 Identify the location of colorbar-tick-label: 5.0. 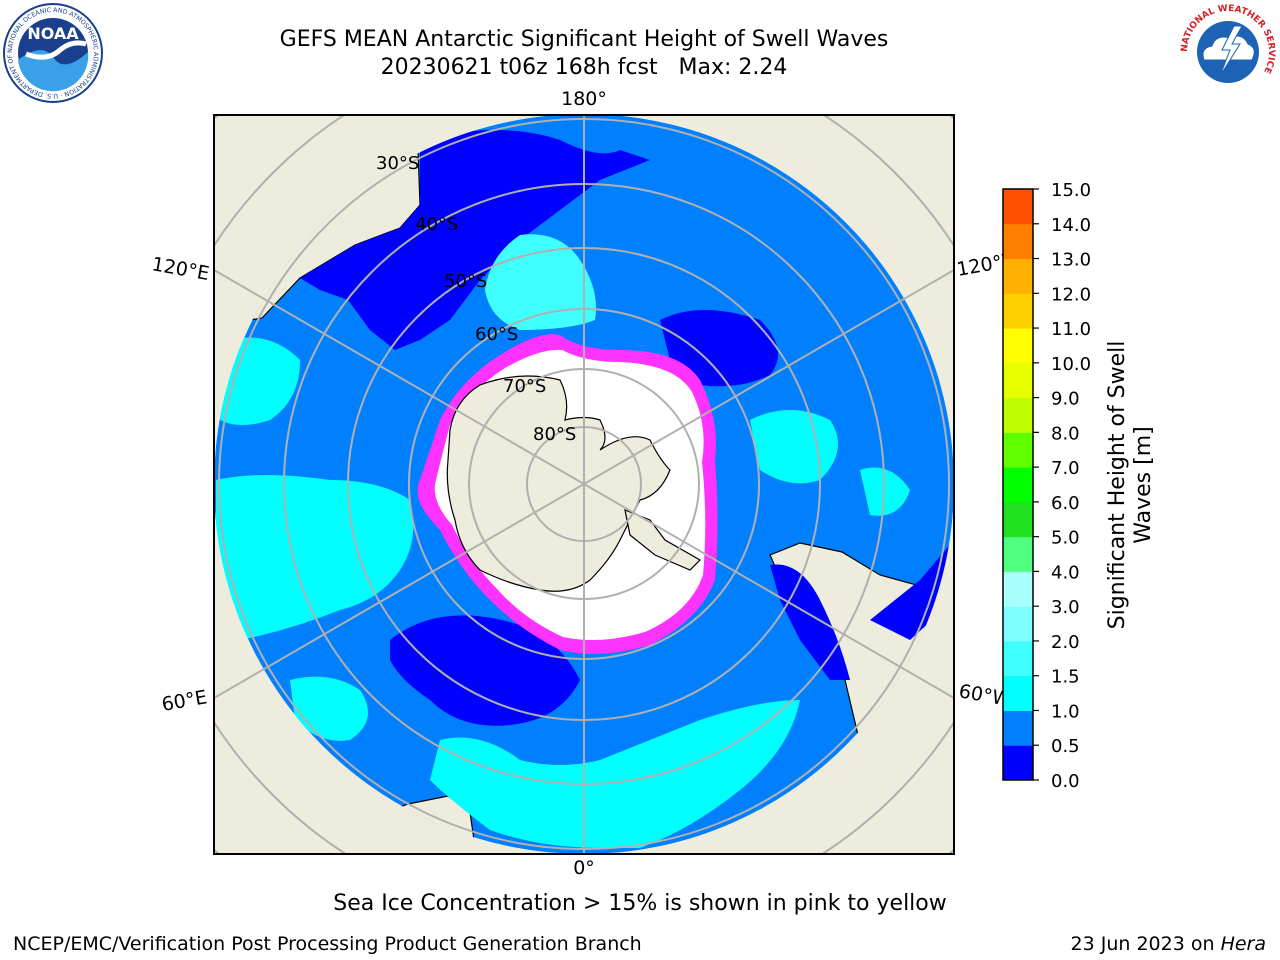
(1065, 538).